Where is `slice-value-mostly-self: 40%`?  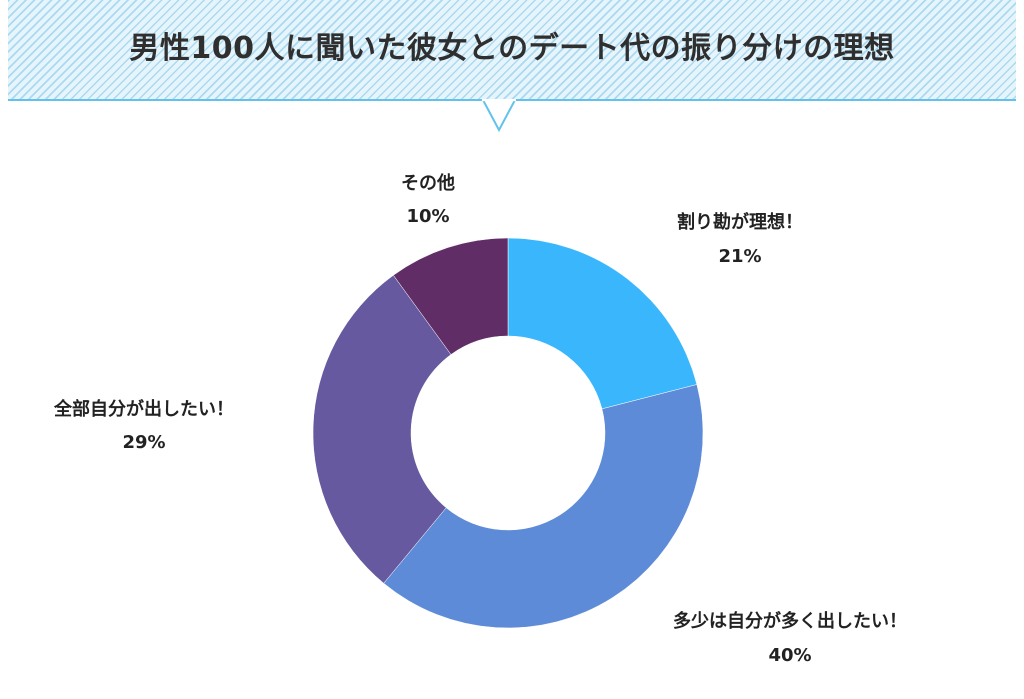 slice-value-mostly-self: 40% is located at coordinates (789, 655).